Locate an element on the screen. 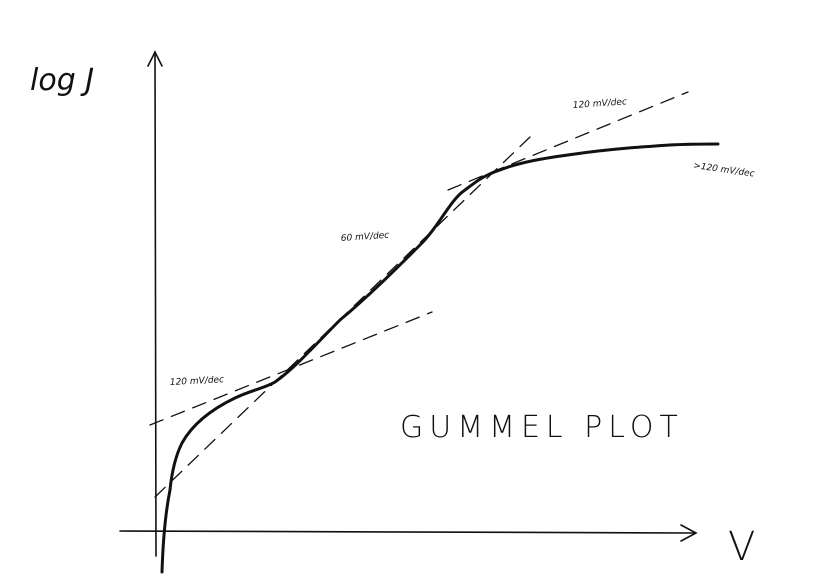  annotation-saturation-slope: >120 mV/dec is located at coordinates (724, 170).